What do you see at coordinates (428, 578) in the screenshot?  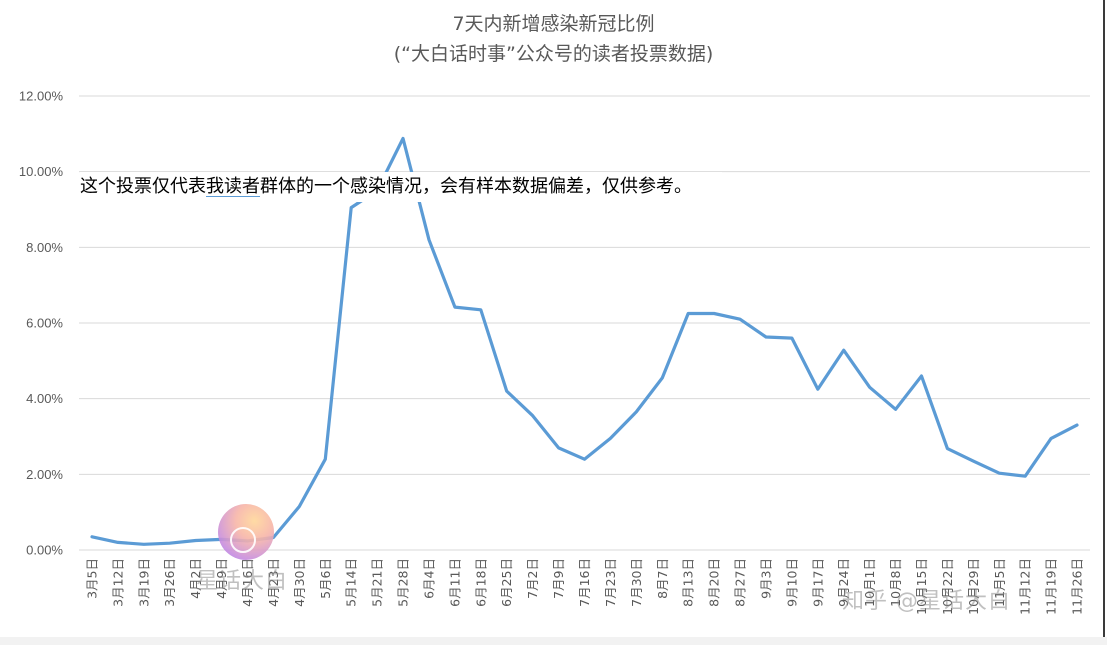 I see `x-tick-label: 6月4日` at bounding box center [428, 578].